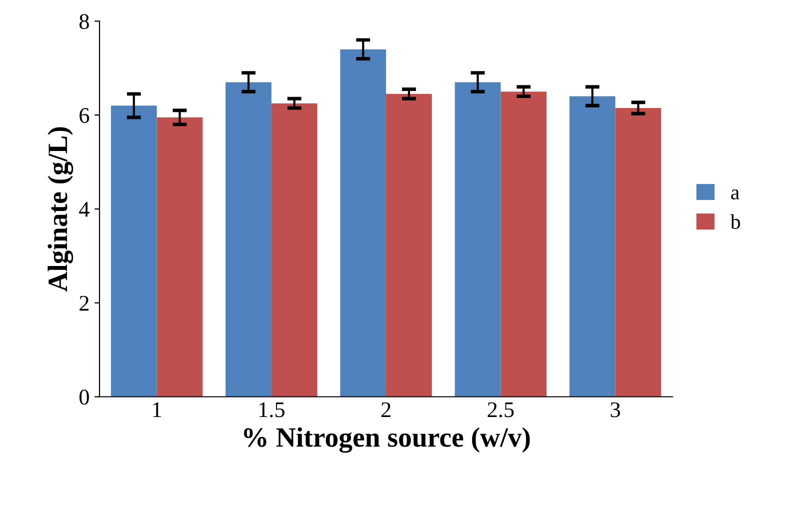 The width and height of the screenshot is (796, 529). I want to click on x-tick-label: 1, so click(157, 410).